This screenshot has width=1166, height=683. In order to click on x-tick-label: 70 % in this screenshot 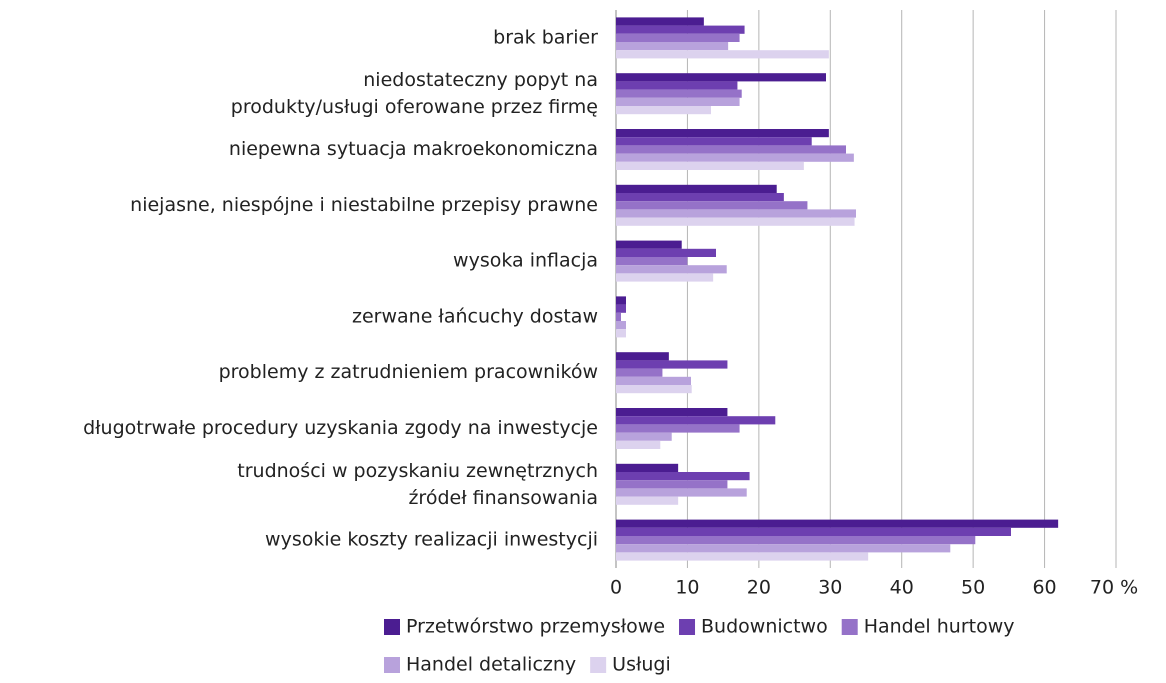, I will do `click(1114, 588)`.